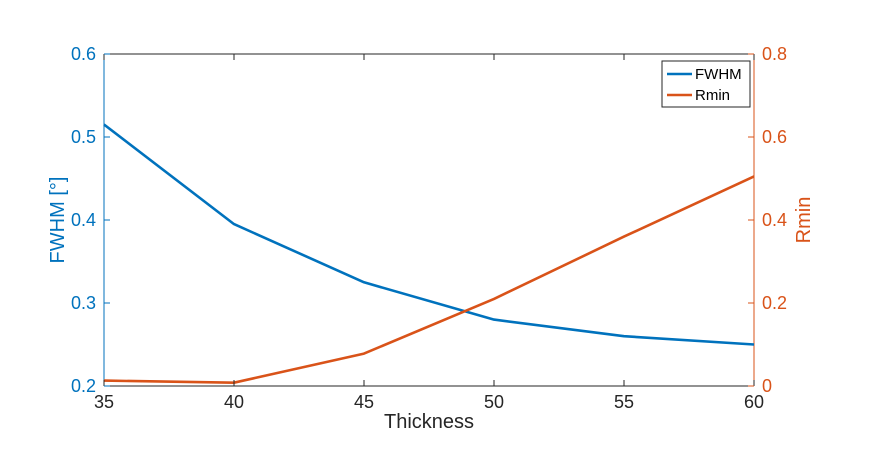 The height and width of the screenshot is (472, 892). Describe the element at coordinates (624, 402) in the screenshot. I see `x-tick-label: 55` at that location.